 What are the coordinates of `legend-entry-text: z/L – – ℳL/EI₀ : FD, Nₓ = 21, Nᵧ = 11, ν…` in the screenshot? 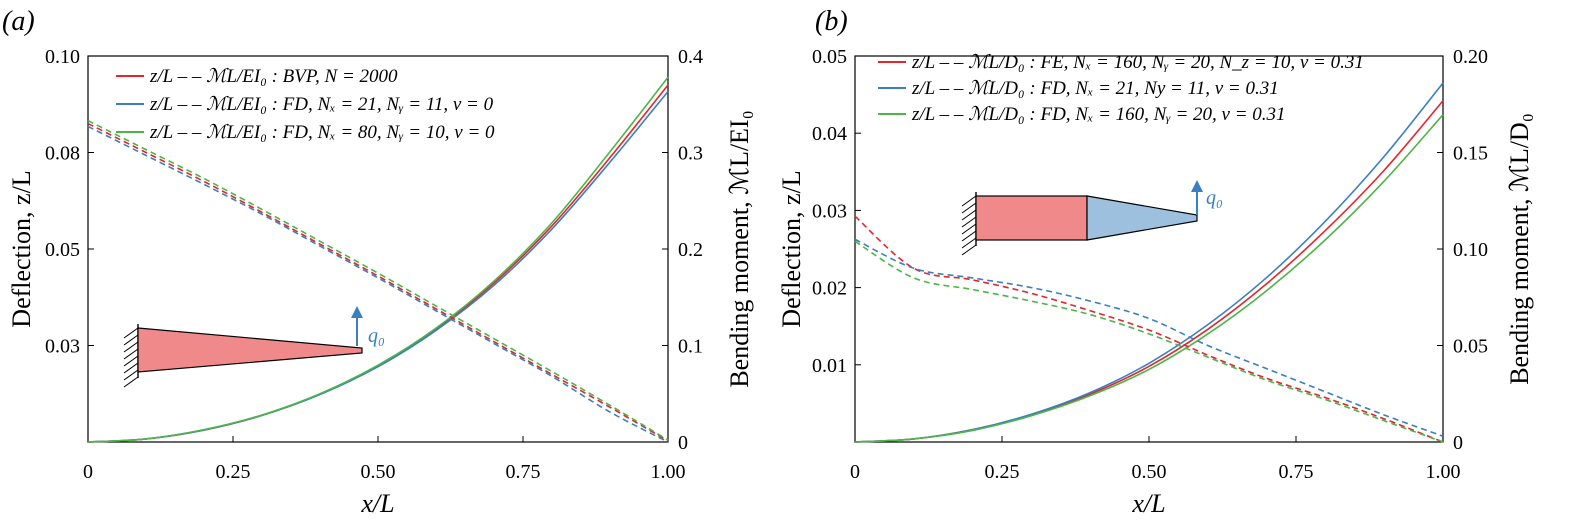 It's located at (321, 104).